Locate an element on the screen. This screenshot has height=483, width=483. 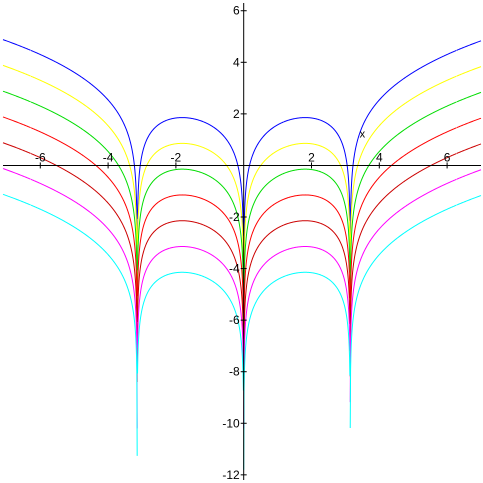
y-tick-label: -6 is located at coordinates (234, 320).